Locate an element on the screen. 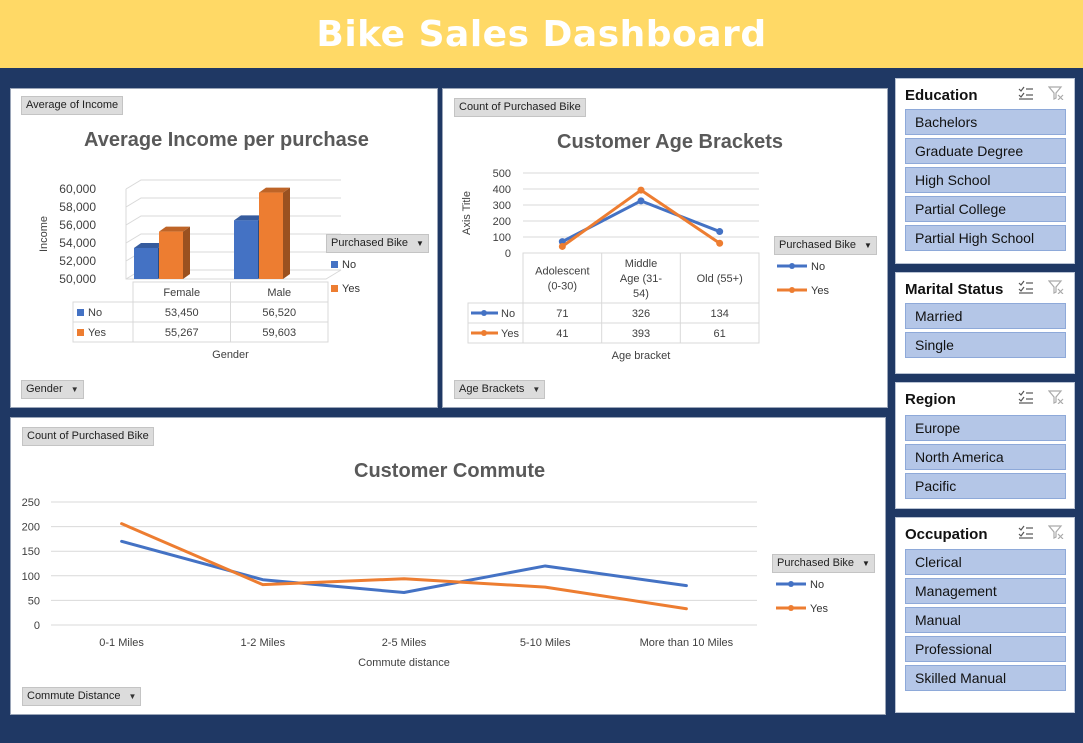 This screenshot has height=743, width=1083. commute-line-yes is located at coordinates (404, 566).